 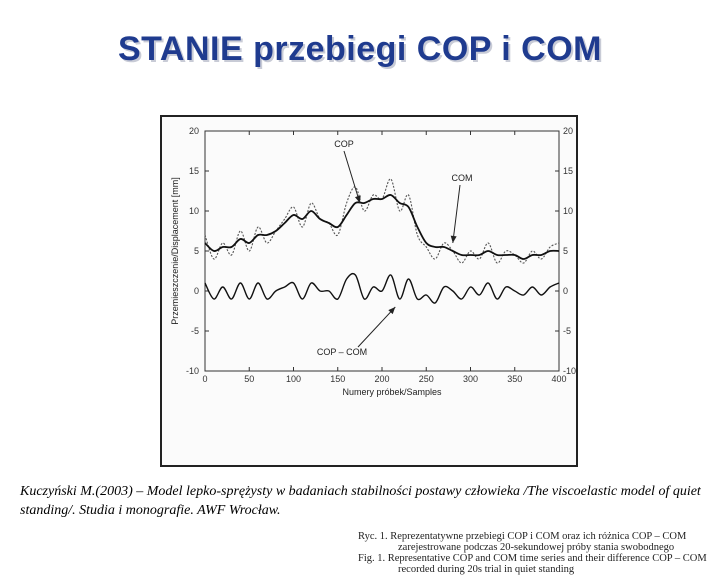 I want to click on x-tick-label: 250, so click(x=426, y=379).